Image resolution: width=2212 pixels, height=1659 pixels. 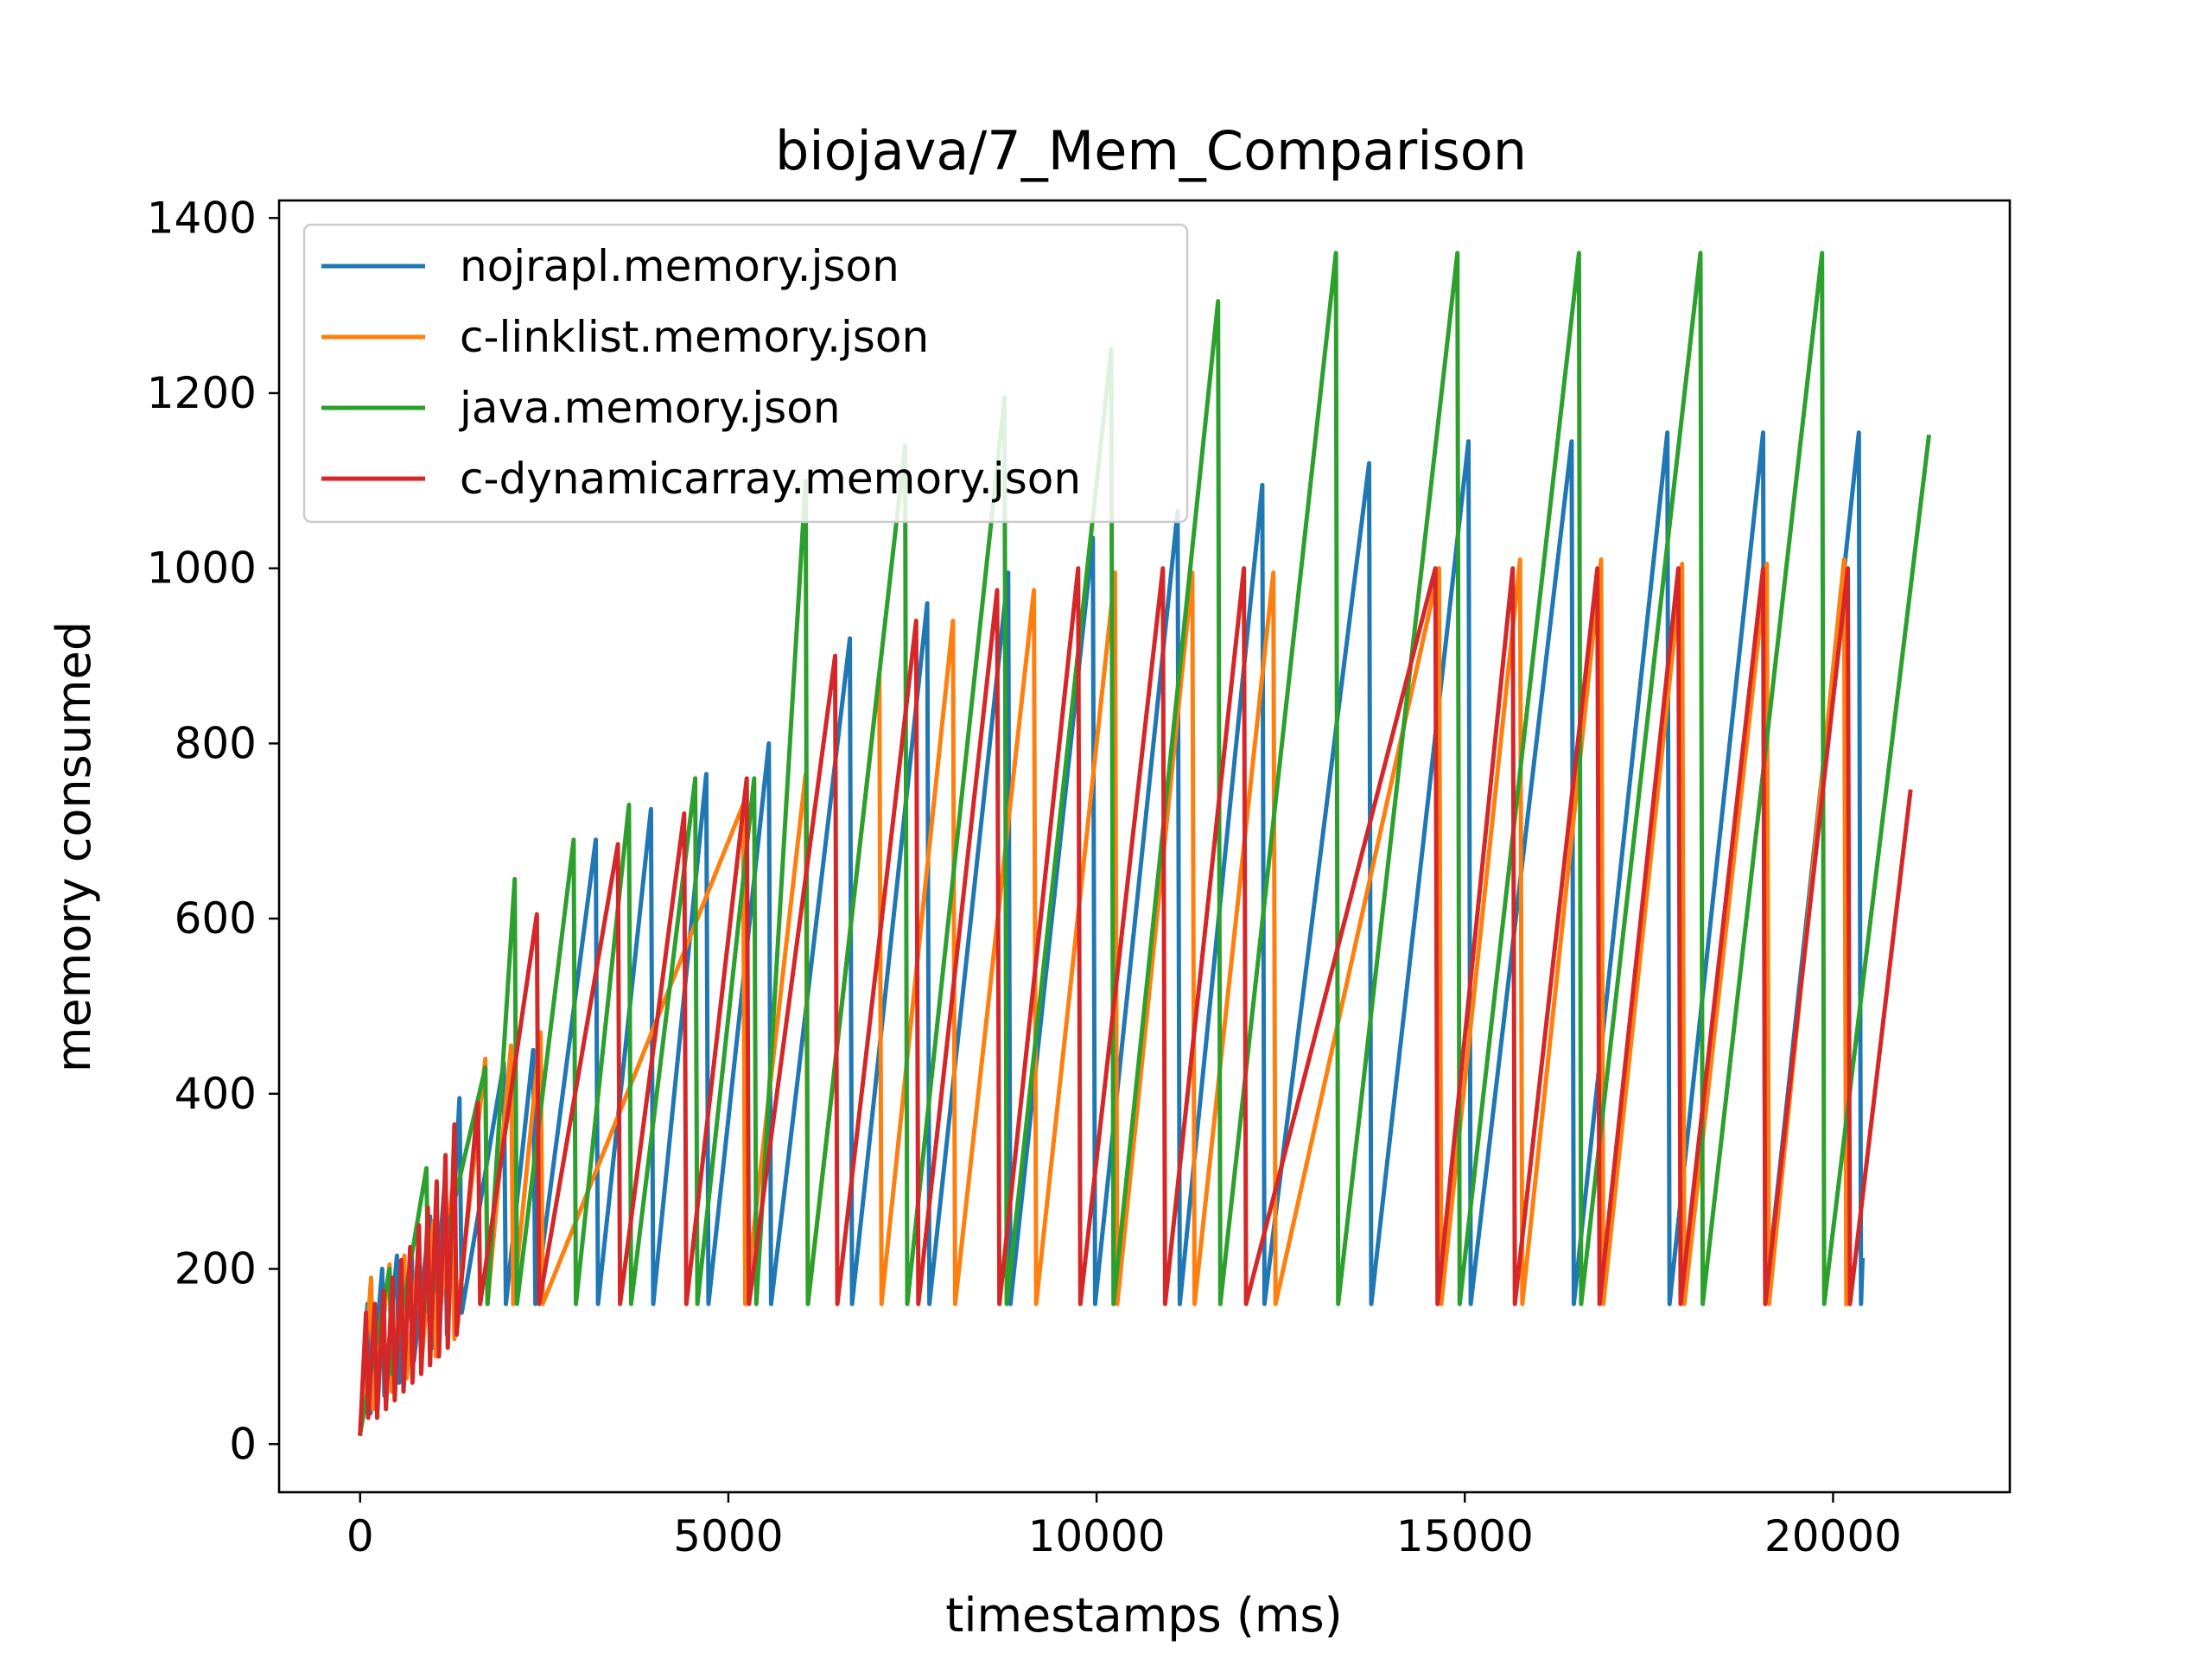 What do you see at coordinates (1143, 1615) in the screenshot?
I see `x-axis-label: timestamps (ms)` at bounding box center [1143, 1615].